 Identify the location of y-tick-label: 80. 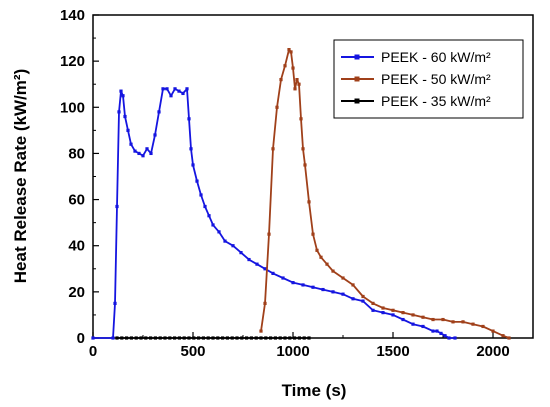
(76, 153).